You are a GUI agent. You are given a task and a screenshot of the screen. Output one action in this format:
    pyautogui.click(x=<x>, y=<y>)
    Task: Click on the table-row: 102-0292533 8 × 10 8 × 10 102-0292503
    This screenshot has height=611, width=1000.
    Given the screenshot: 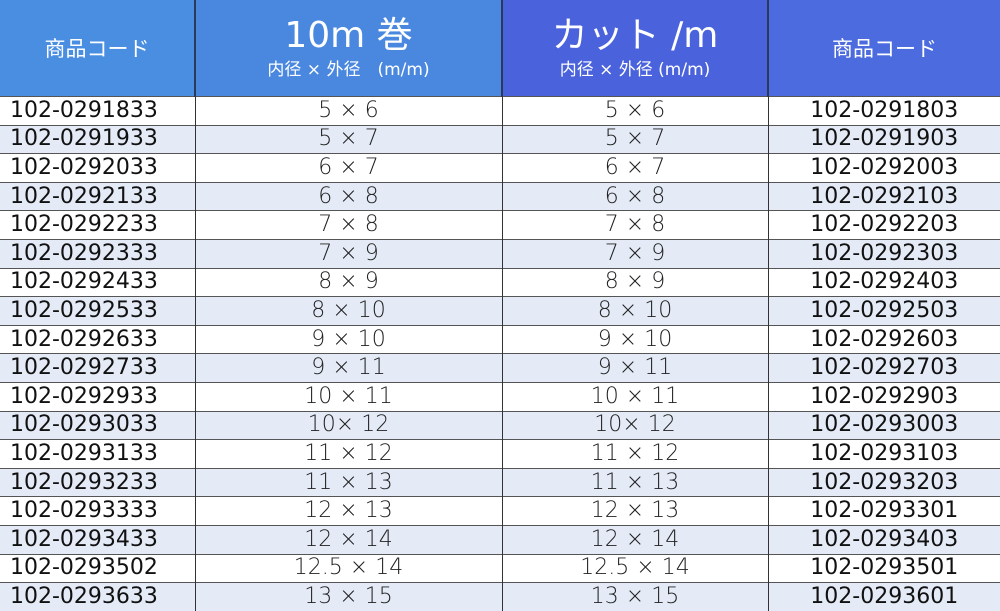 What is the action you would take?
    pyautogui.click(x=500, y=311)
    